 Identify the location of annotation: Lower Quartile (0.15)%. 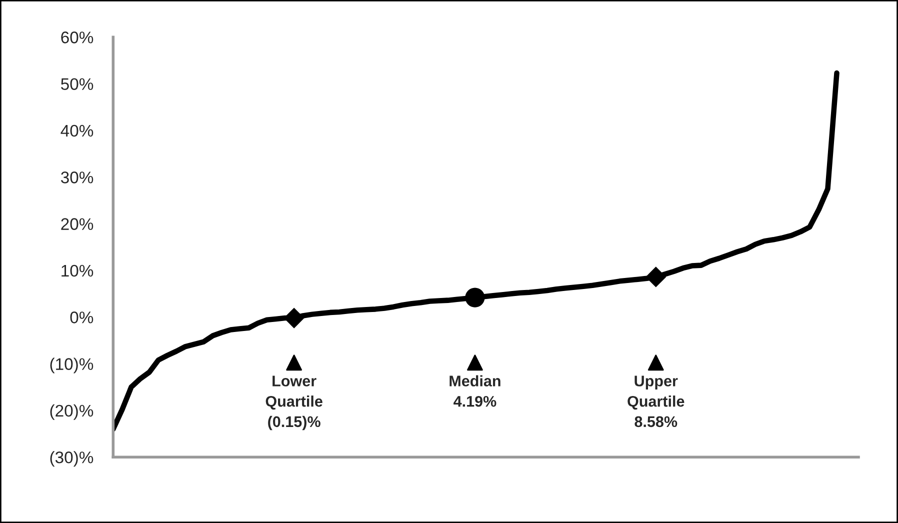
(294, 403).